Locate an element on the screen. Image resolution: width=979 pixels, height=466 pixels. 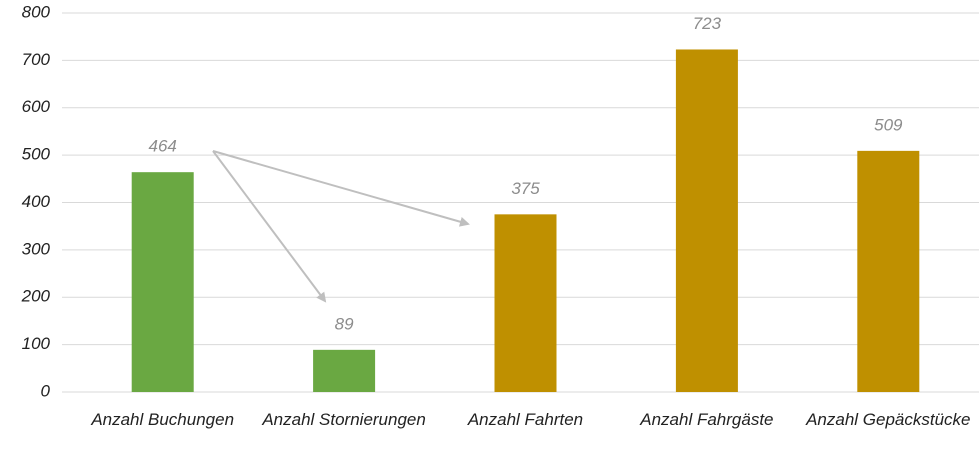
y-tick-label: 800 is located at coordinates (36, 11).